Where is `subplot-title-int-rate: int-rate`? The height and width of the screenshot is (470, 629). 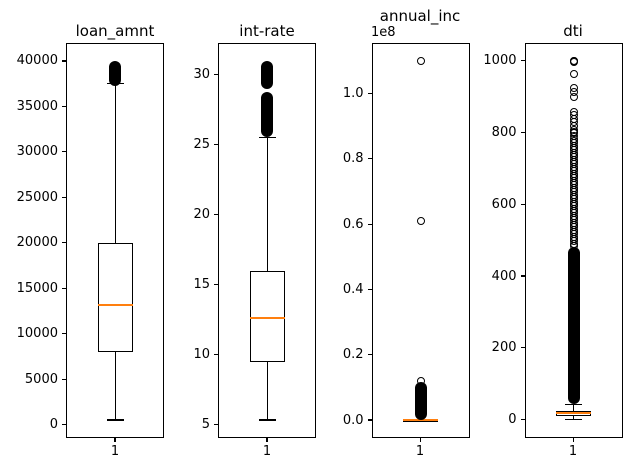
subplot-title-int-rate: int-rate is located at coordinates (267, 31).